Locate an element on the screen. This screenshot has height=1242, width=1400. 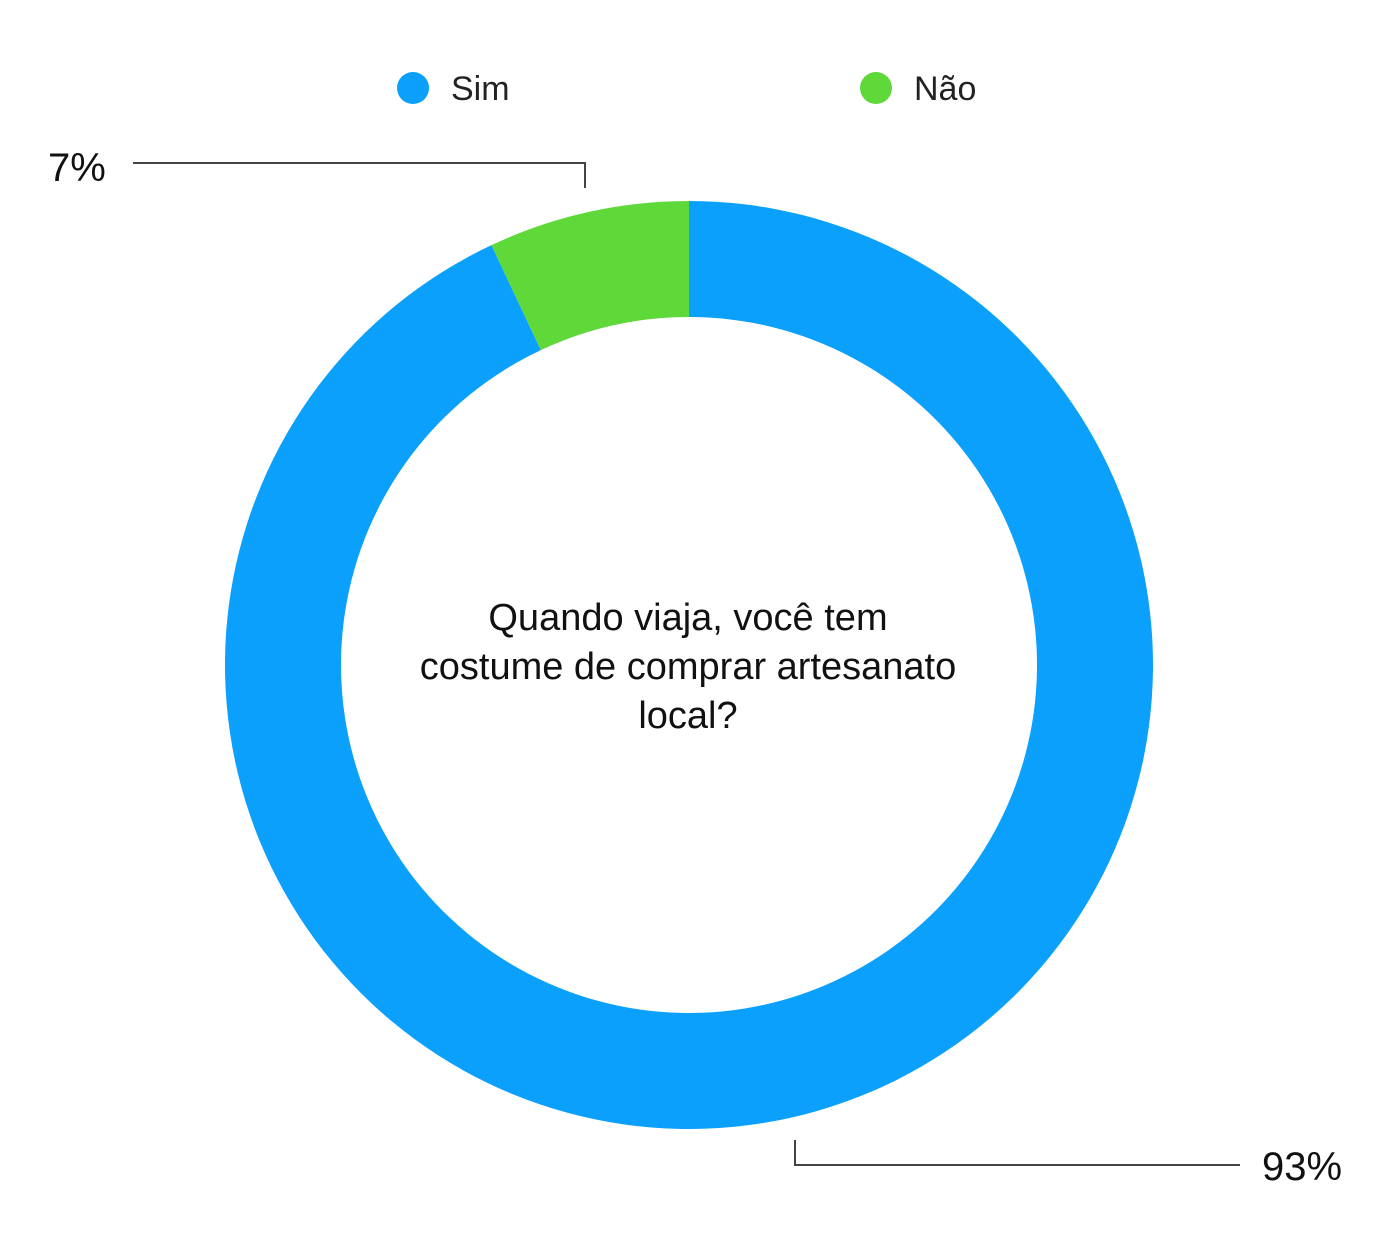
legend-label-nao: Não is located at coordinates (945, 89).